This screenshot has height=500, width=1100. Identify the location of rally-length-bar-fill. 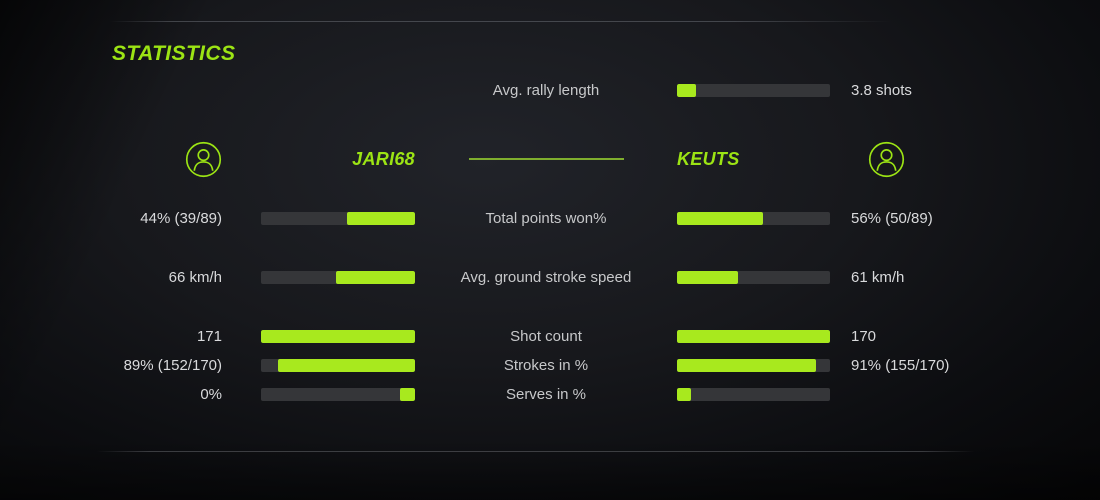
(687, 90).